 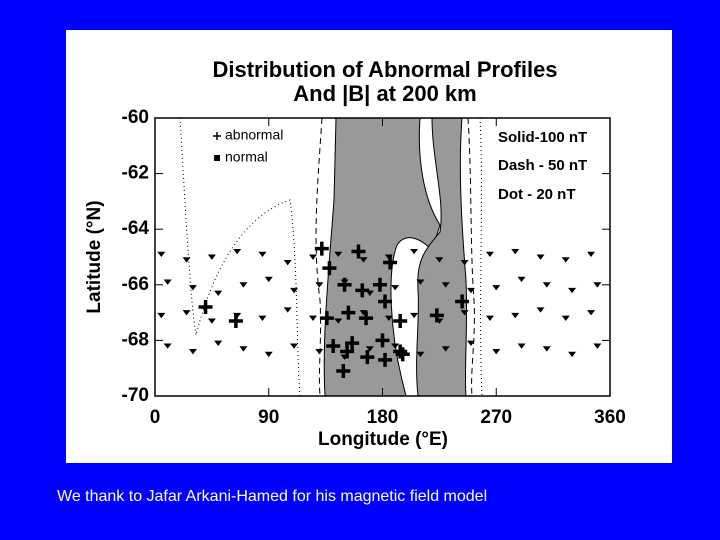 I want to click on annotation: Dot - 20 nT, so click(x=537, y=194).